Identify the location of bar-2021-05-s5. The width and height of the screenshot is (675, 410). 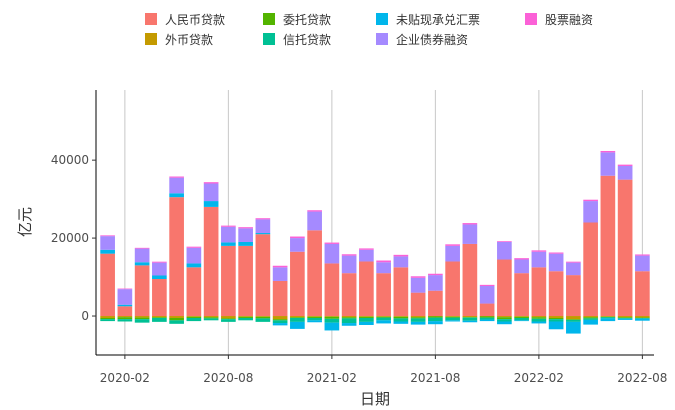
(383, 268).